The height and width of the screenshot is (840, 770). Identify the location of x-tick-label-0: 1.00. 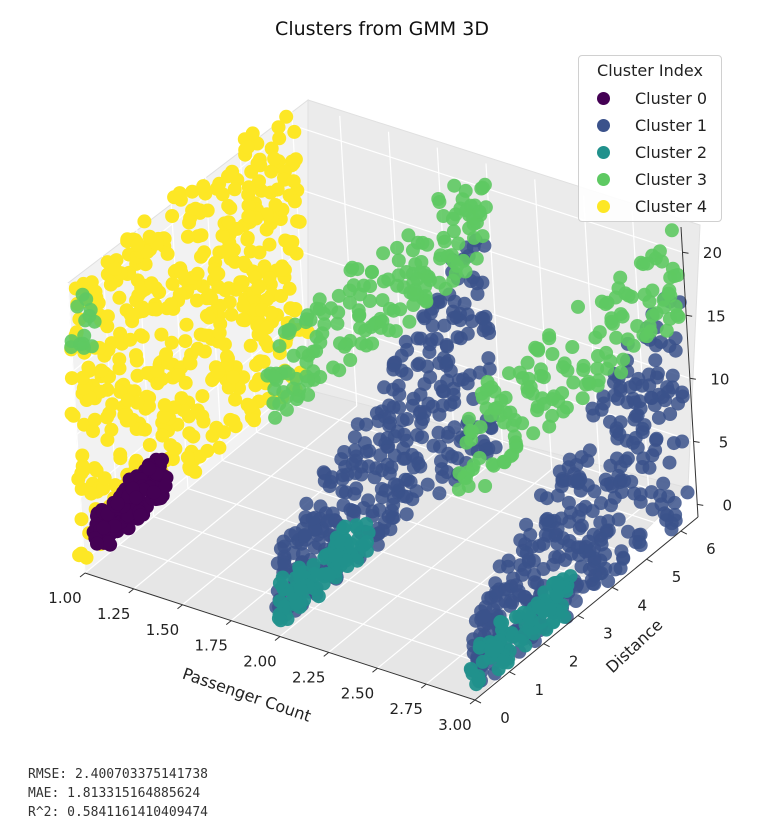
(64, 598).